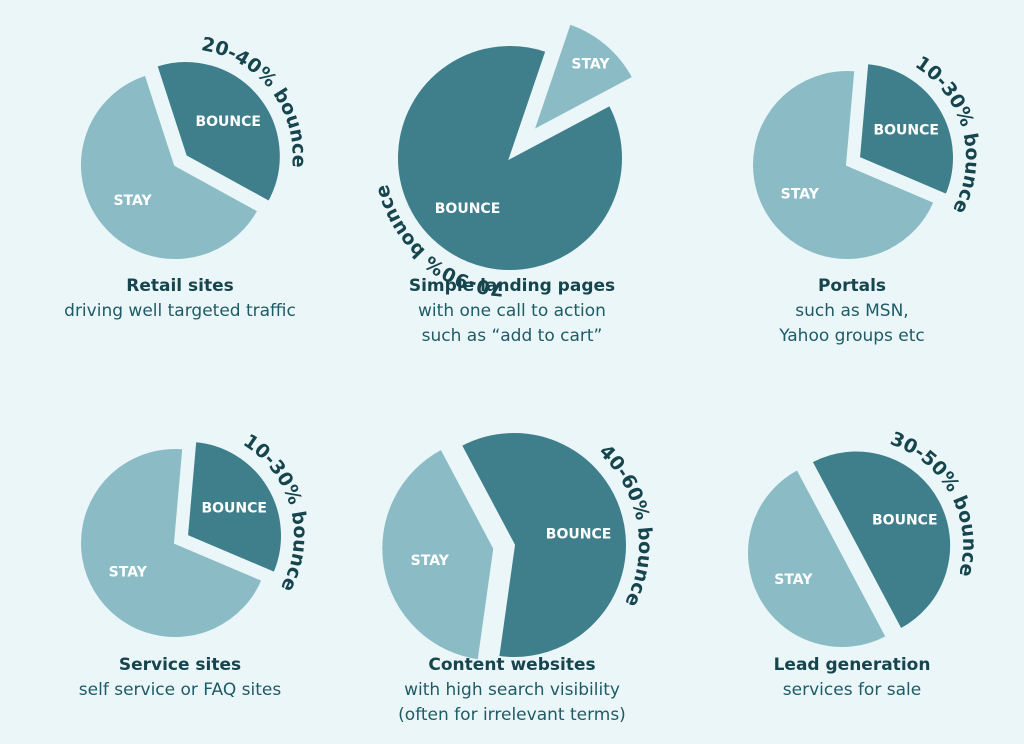 The height and width of the screenshot is (744, 1024). I want to click on pie-subtitle-line: such as MSN,, so click(852, 311).